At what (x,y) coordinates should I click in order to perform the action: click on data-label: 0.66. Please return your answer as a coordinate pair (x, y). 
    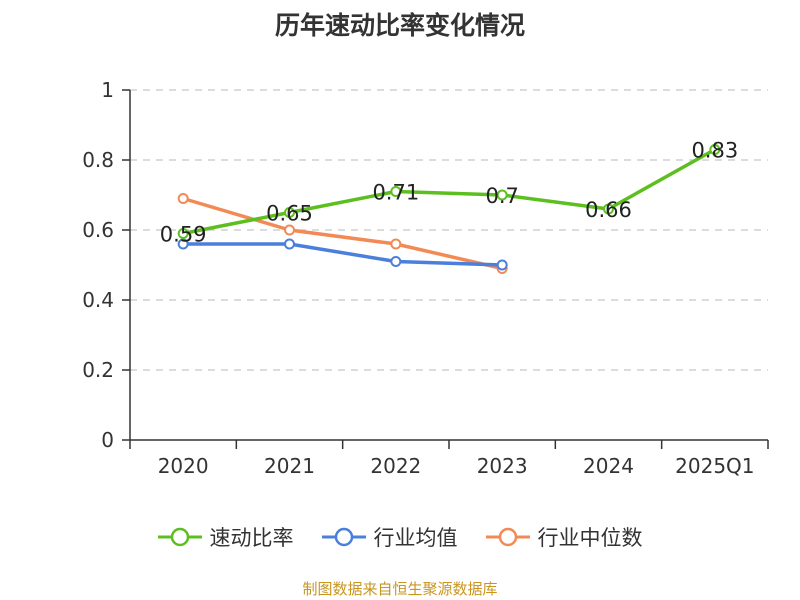
    Looking at the image, I should click on (608, 210).